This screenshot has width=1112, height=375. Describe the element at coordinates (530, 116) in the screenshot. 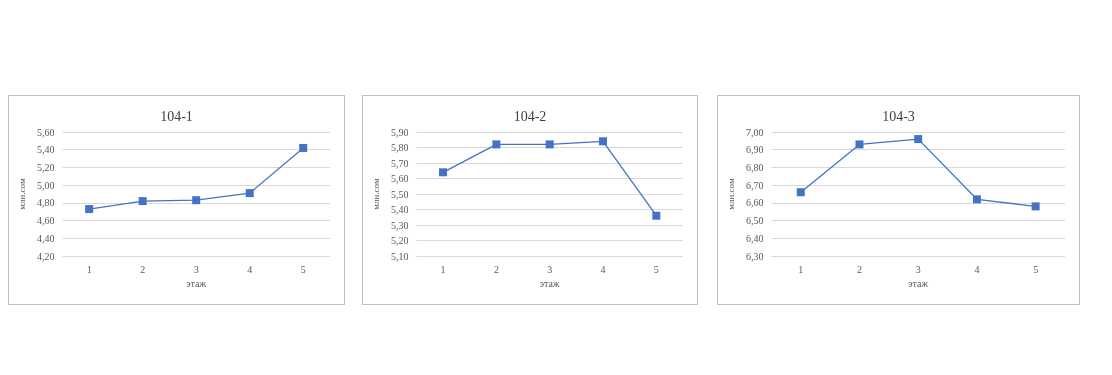

I see `chart-title: 104-2` at that location.